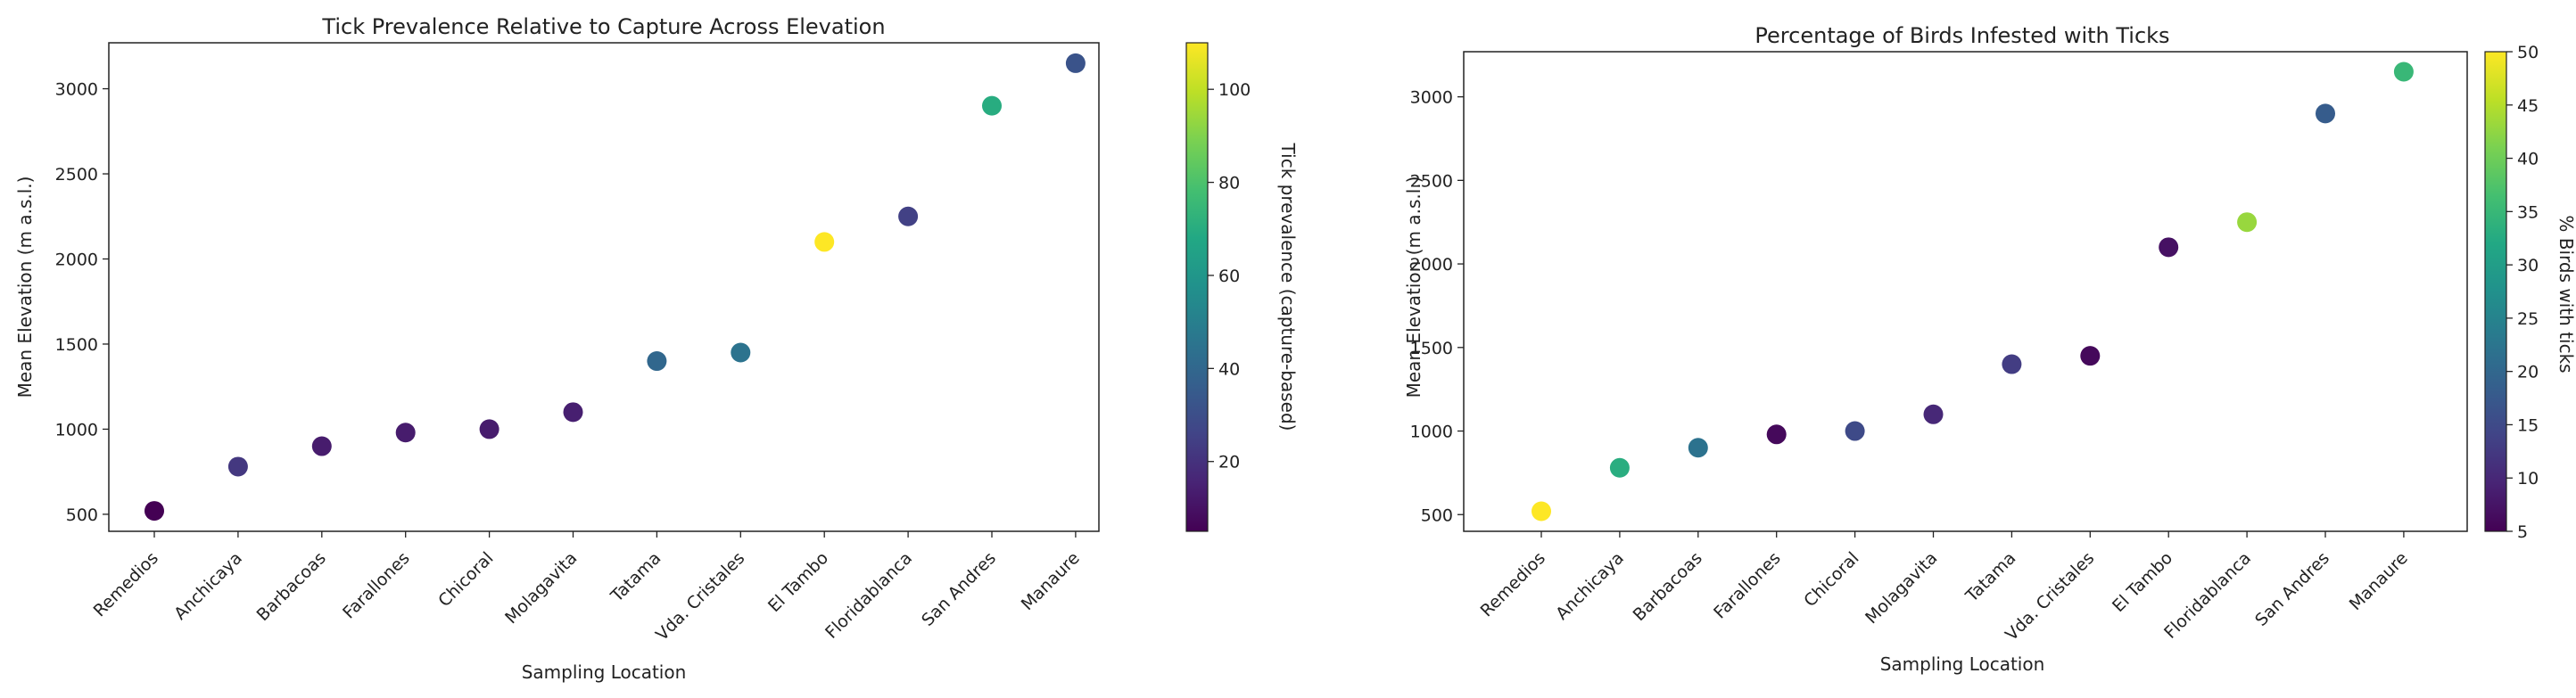  What do you see at coordinates (1831, 580) in the screenshot?
I see `chart-right-xtick-label: Chicoral` at bounding box center [1831, 580].